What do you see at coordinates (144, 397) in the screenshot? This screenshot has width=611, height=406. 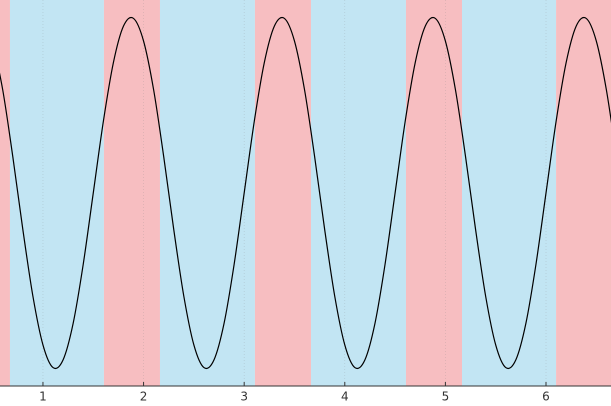 I see `x-tick-label: 2` at bounding box center [144, 397].